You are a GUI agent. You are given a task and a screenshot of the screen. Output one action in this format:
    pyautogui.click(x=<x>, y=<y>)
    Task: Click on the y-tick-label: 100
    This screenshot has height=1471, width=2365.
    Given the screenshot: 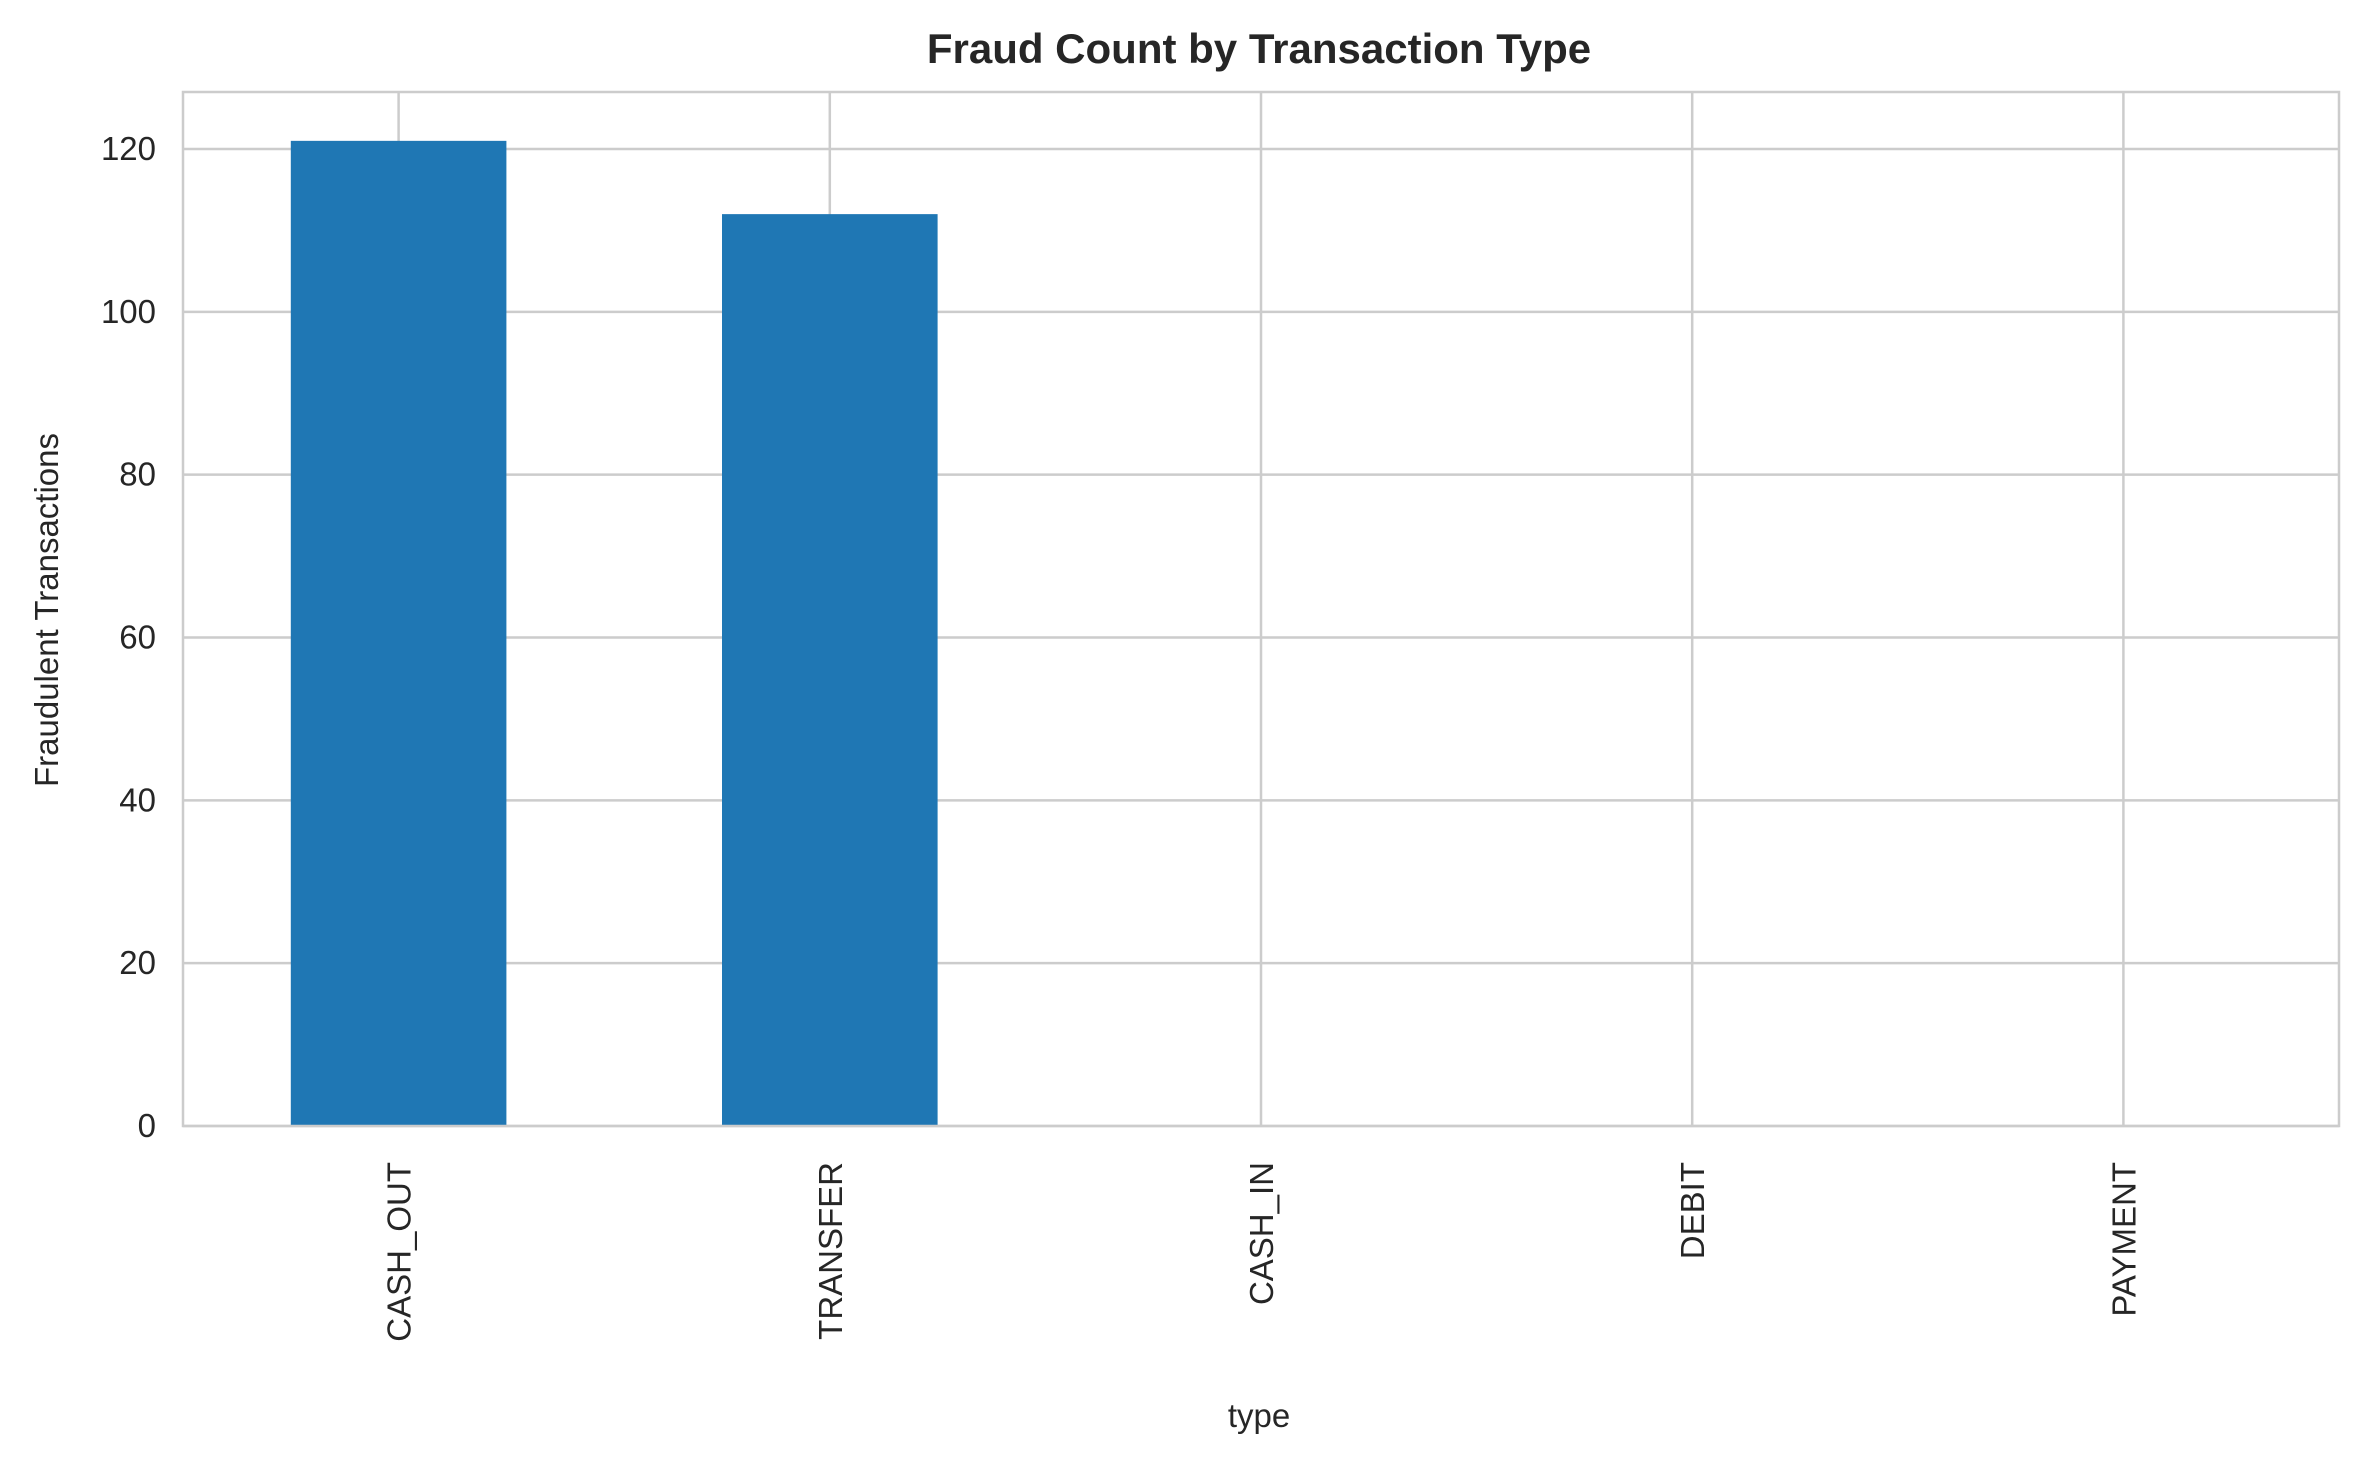 What is the action you would take?
    pyautogui.click(x=128, y=311)
    